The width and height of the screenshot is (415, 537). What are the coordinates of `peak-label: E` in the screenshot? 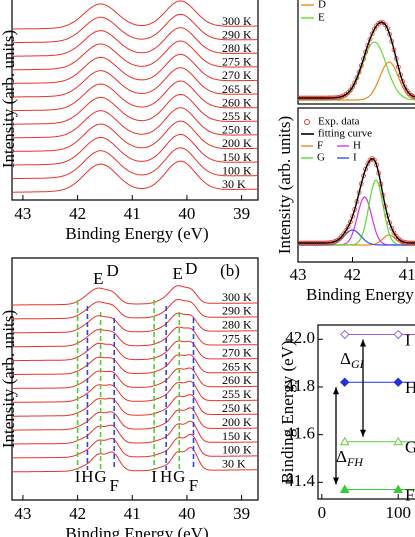 It's located at (177, 273).